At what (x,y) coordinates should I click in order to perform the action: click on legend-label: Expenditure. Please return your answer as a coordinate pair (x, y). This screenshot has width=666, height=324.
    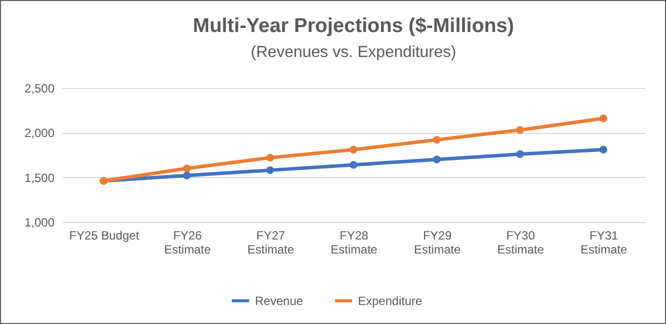
    Looking at the image, I should click on (390, 301).